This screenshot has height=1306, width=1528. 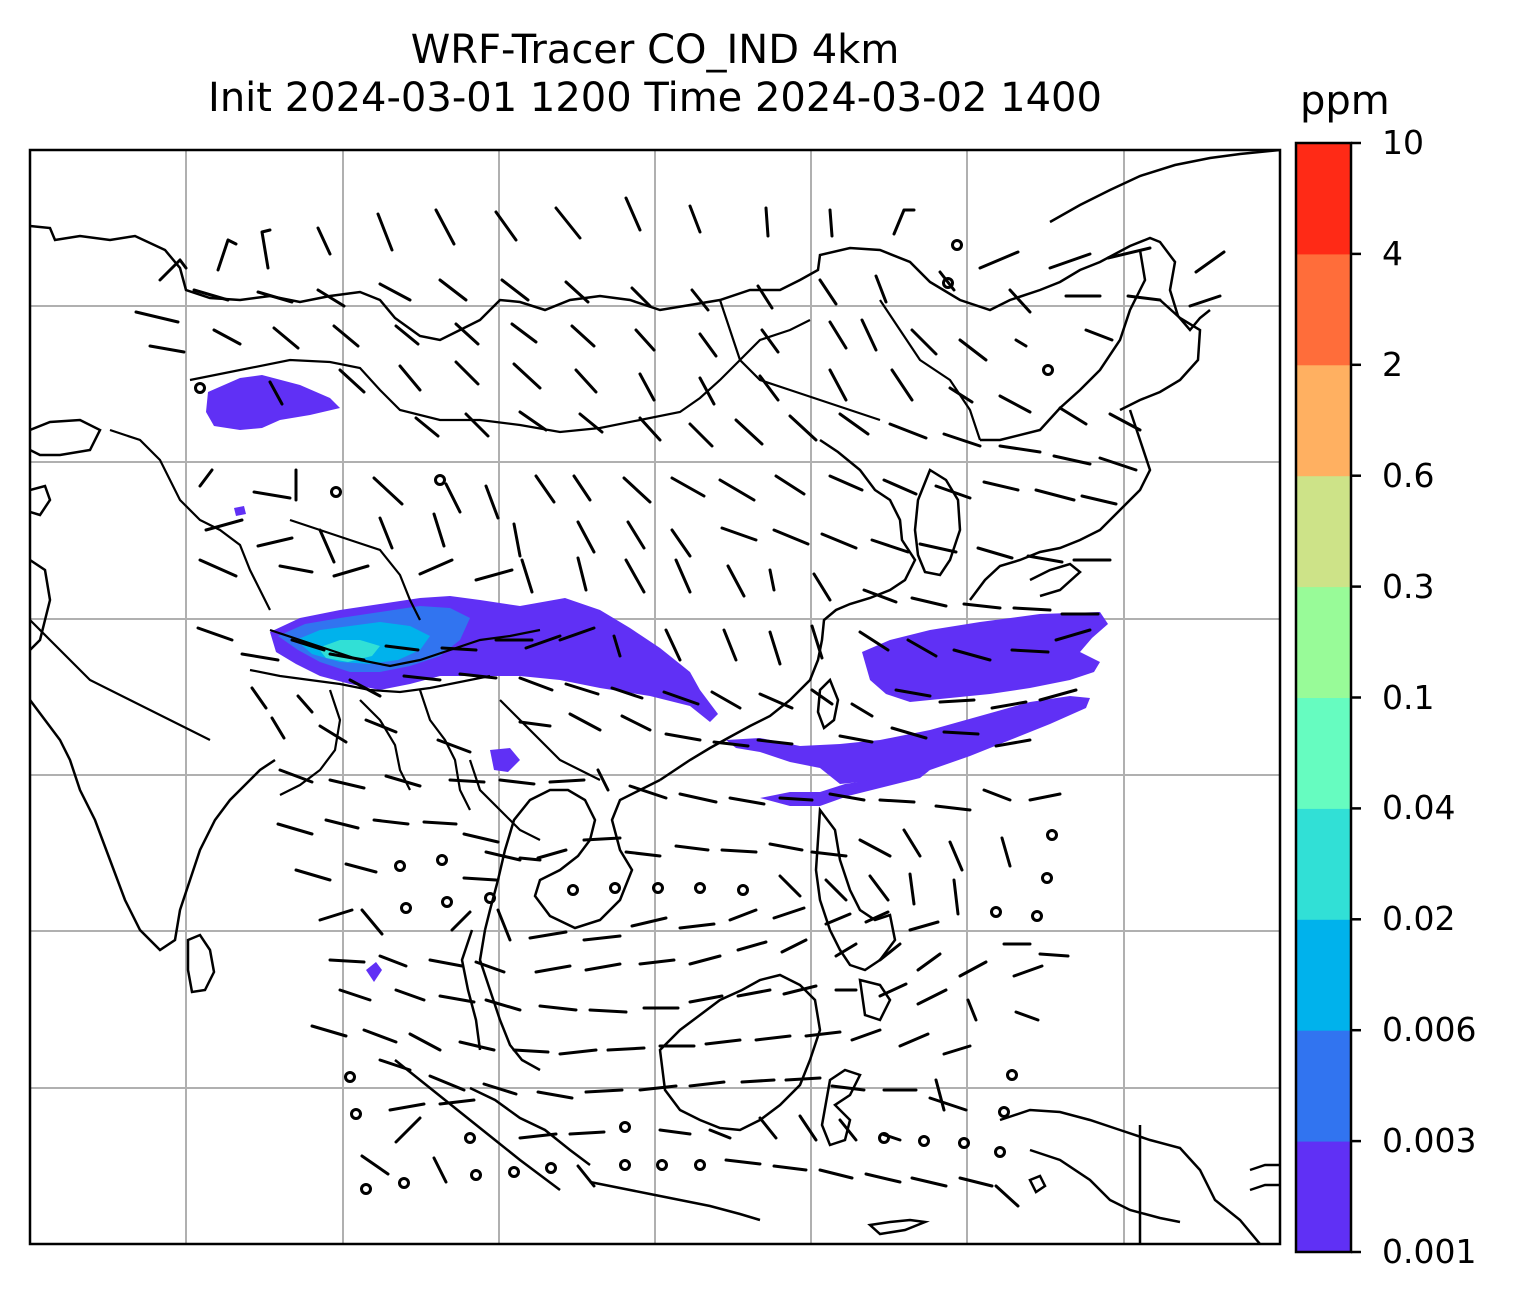 I want to click on colorbar, so click(x=1323, y=698).